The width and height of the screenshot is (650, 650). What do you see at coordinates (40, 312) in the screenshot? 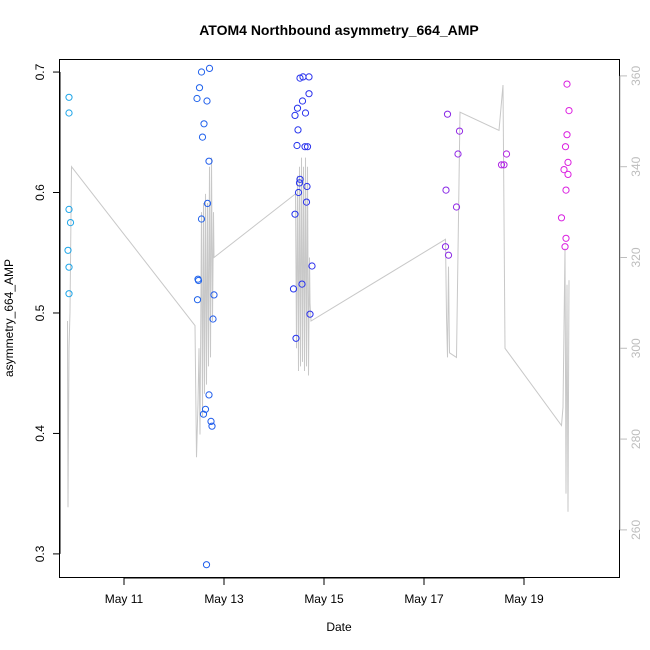
I see `y-tick-label: 0.5` at bounding box center [40, 312].